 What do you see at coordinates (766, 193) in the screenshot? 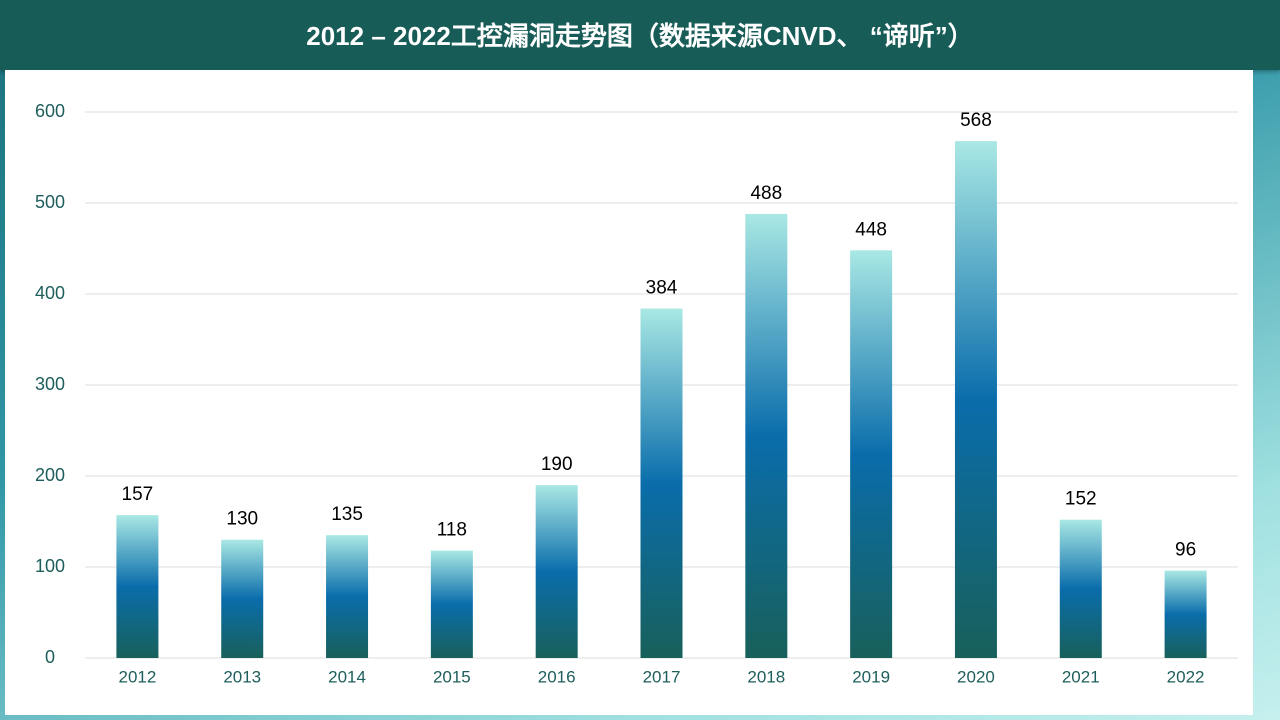
I see `value-label: 488` at bounding box center [766, 193].